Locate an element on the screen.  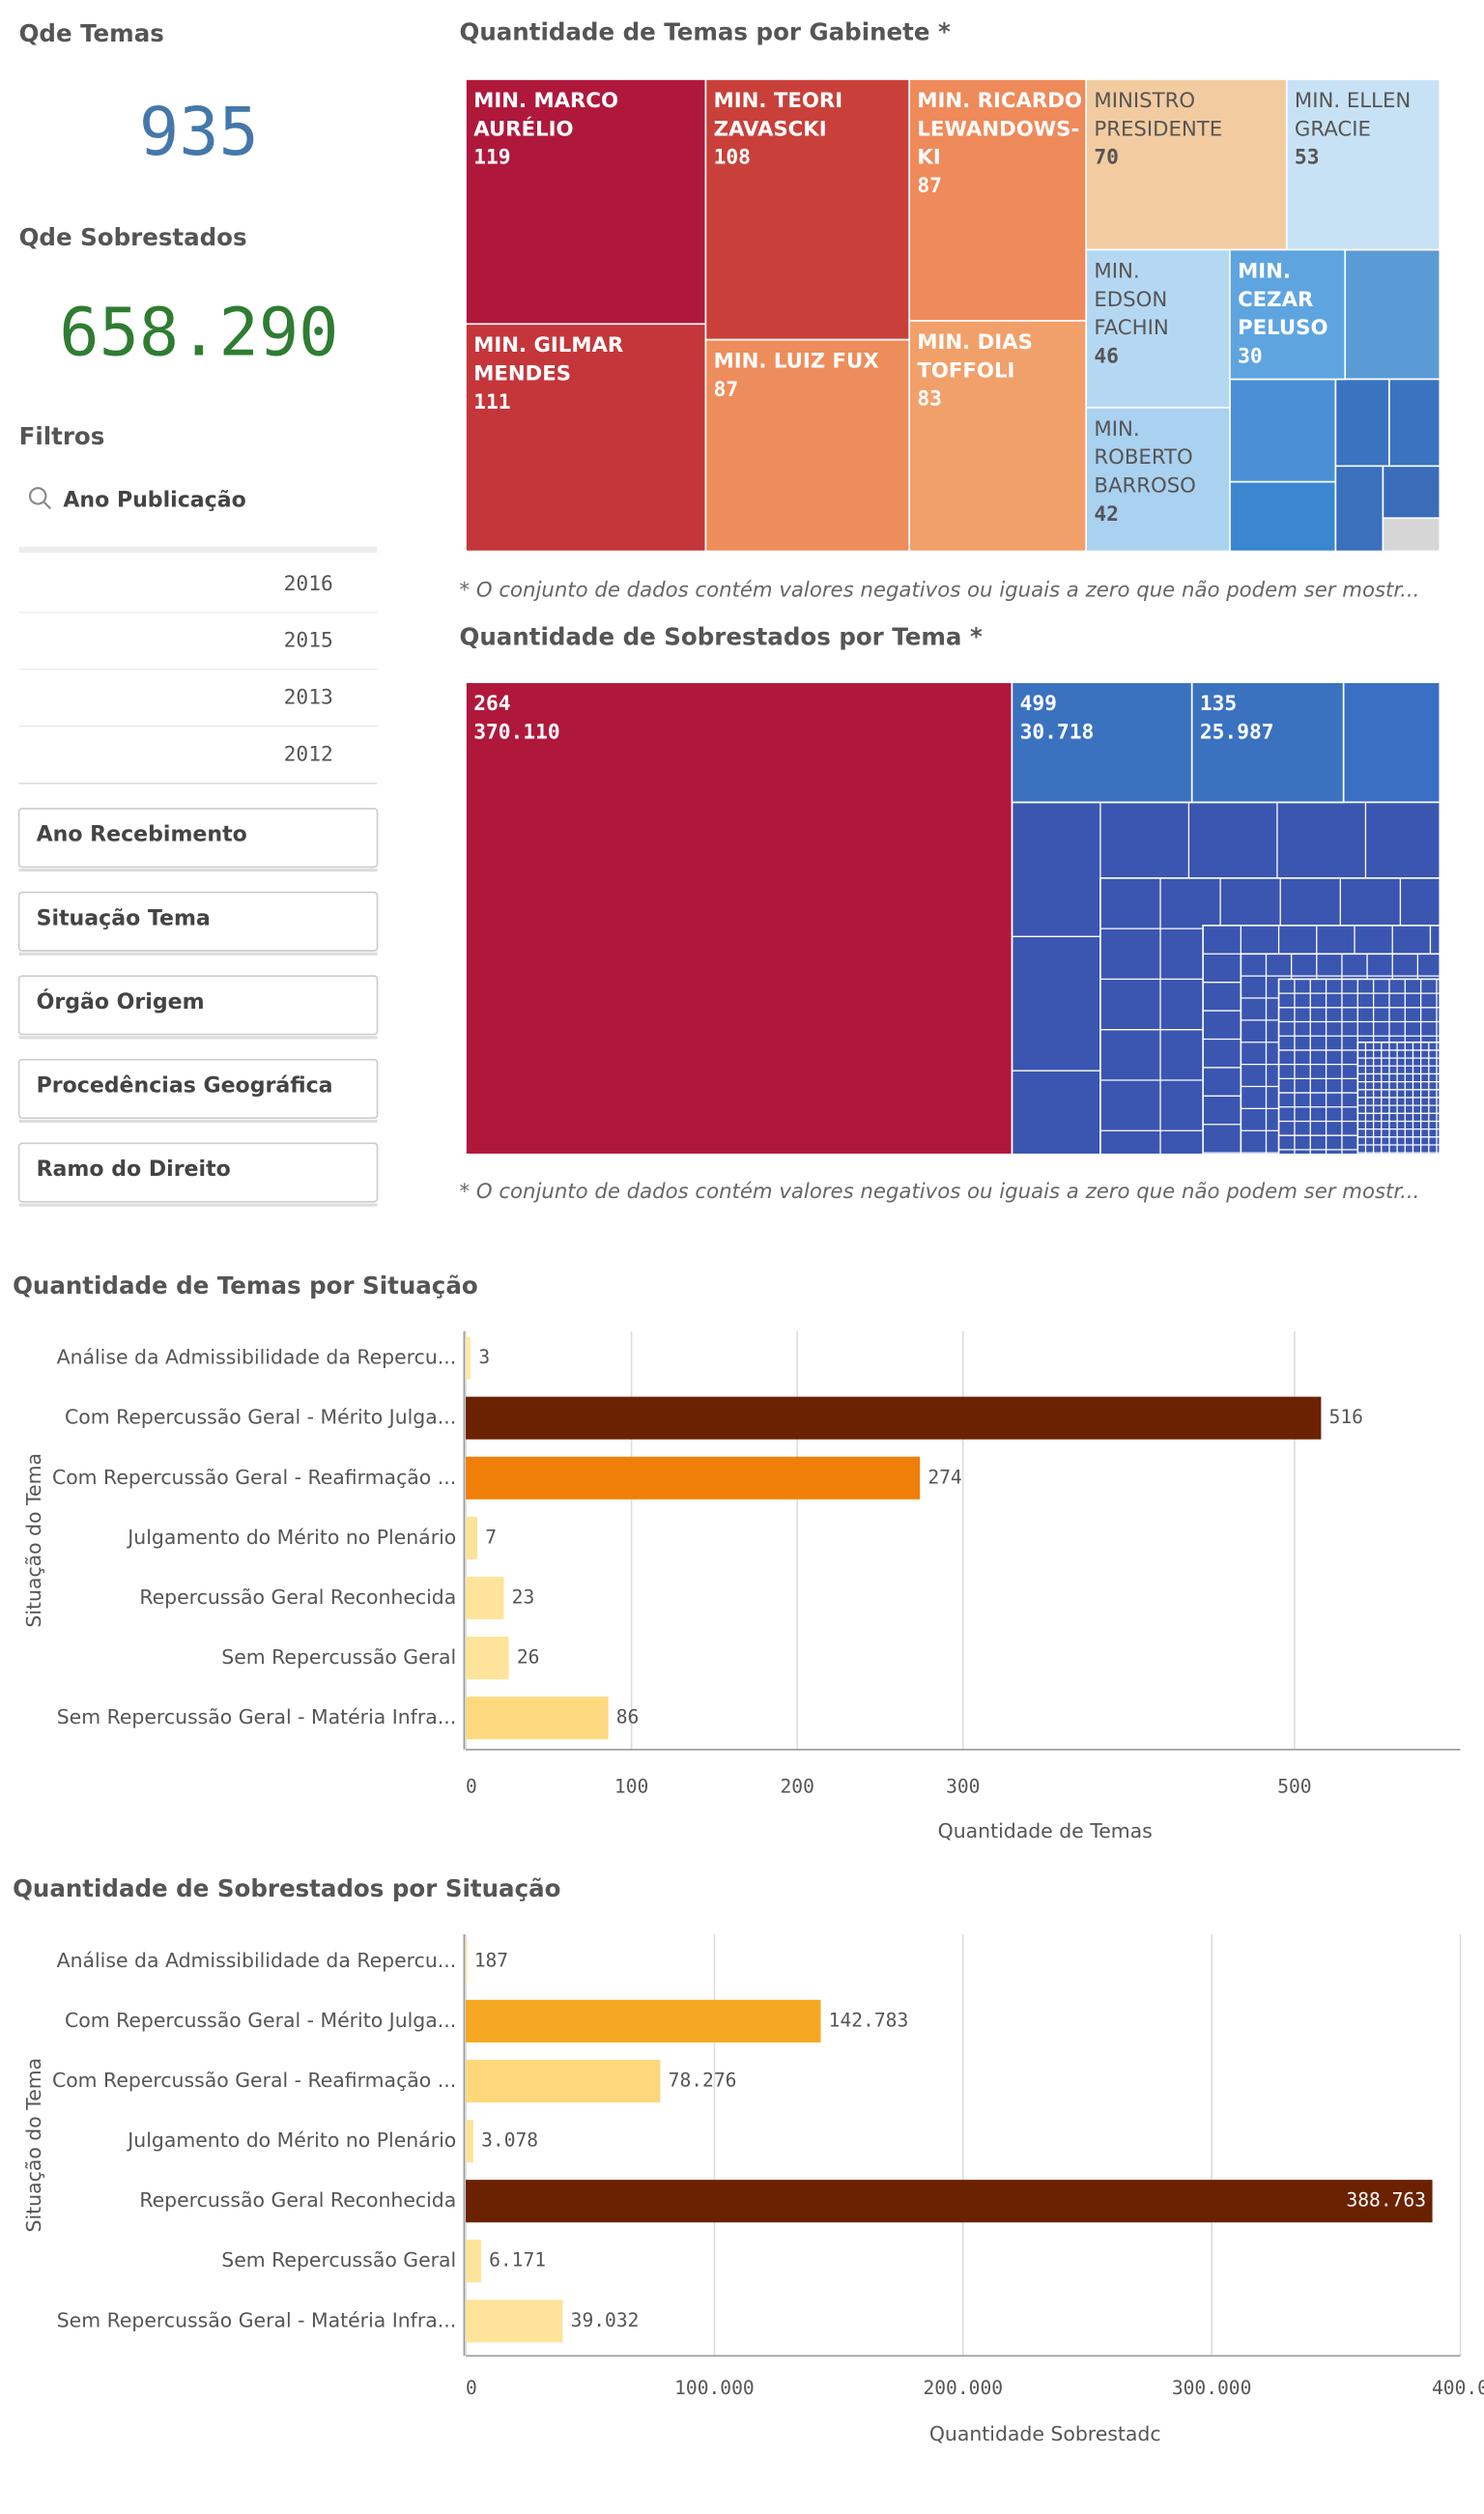
cell-label: MIN. ROBERTO BARROSO is located at coordinates (1145, 458).